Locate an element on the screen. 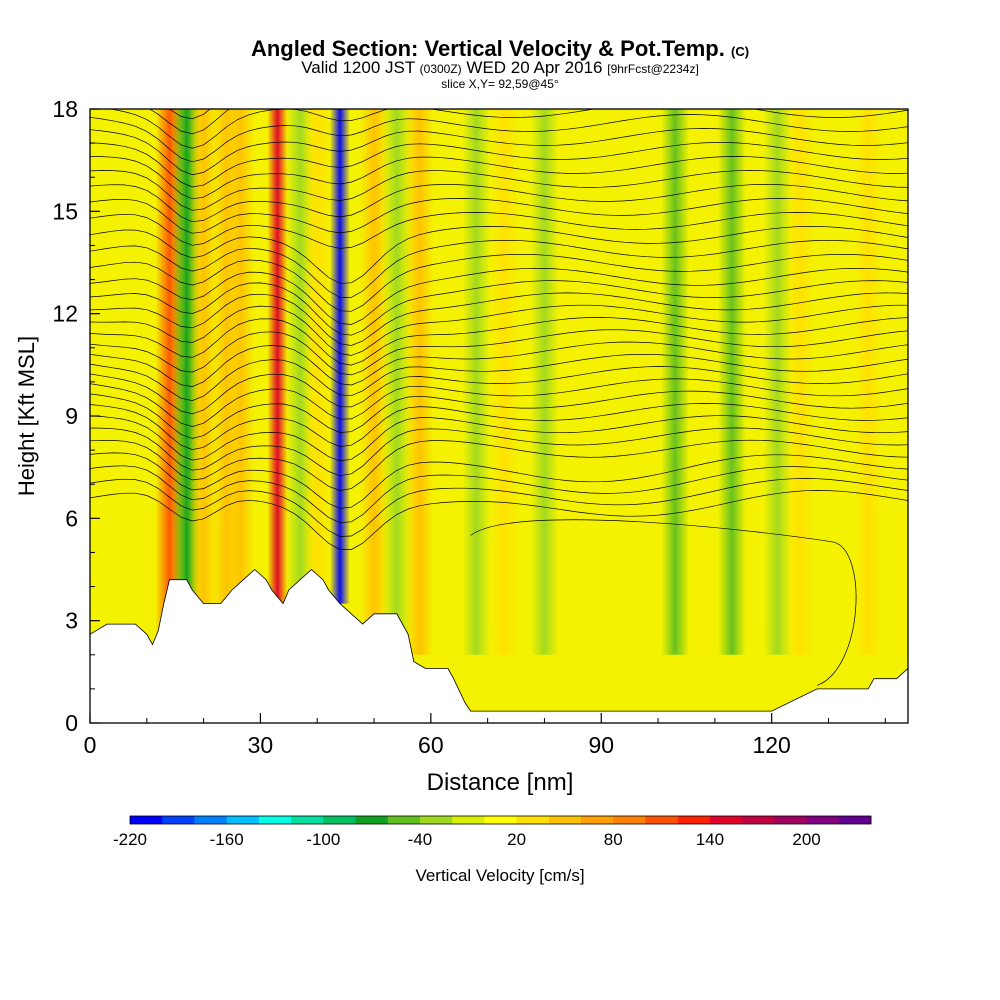  y-tick-label: 15 is located at coordinates (65, 211).